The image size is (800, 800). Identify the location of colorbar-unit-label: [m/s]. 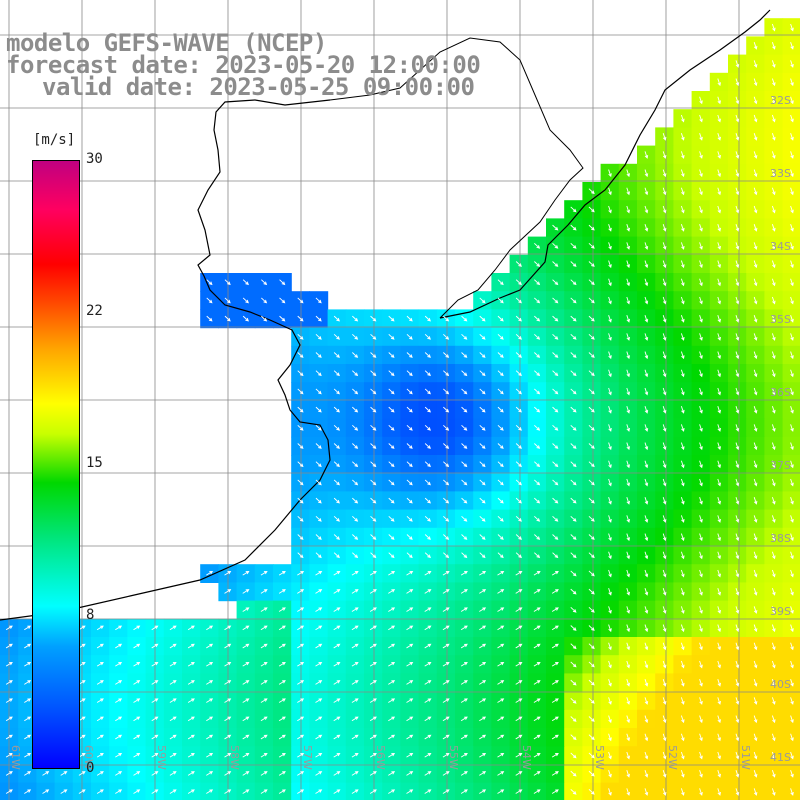
(54, 140).